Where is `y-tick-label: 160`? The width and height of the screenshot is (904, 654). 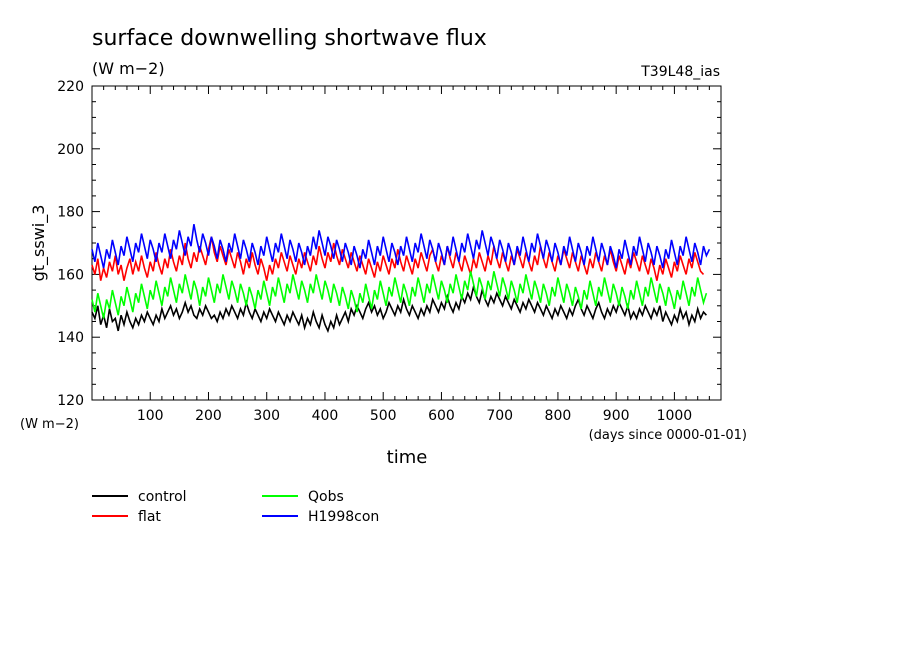
y-tick-label: 160 is located at coordinates (70, 275).